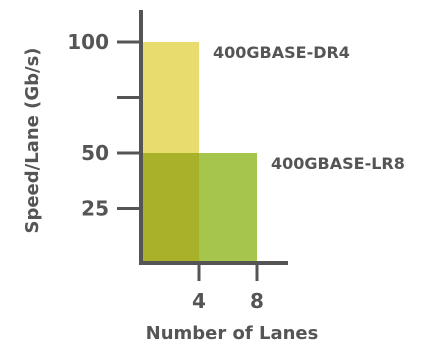 This screenshot has width=437, height=348. What do you see at coordinates (95, 153) in the screenshot?
I see `y-tick-label: 50` at bounding box center [95, 153].